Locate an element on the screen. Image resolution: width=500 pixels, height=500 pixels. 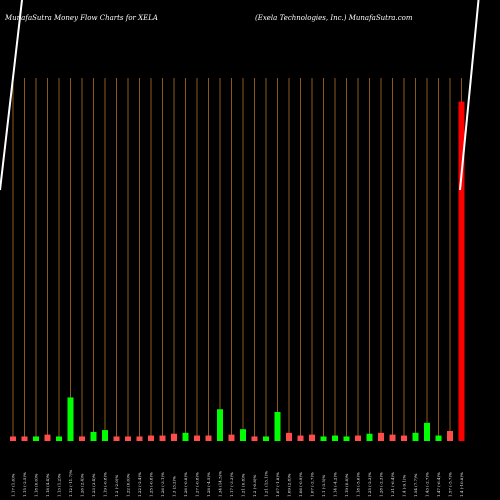
x-tick-label: 1.31 (-6.4)% is located at coordinates (392, 484).